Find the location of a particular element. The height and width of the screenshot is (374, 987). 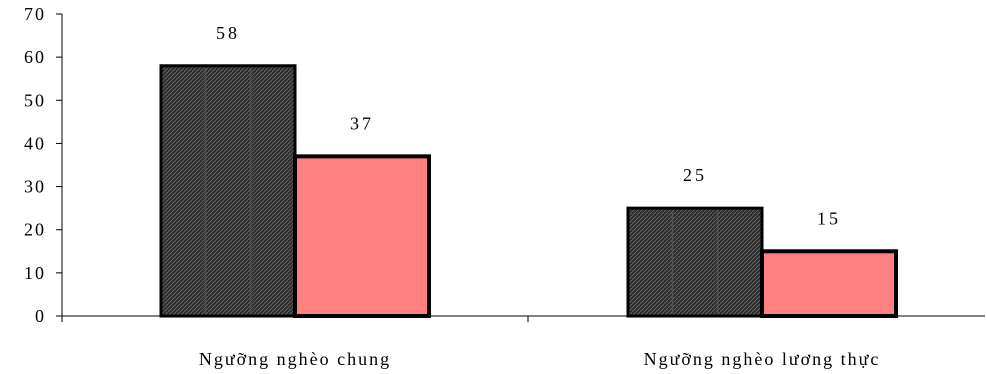

y-tick-label: 30 is located at coordinates (35, 187).